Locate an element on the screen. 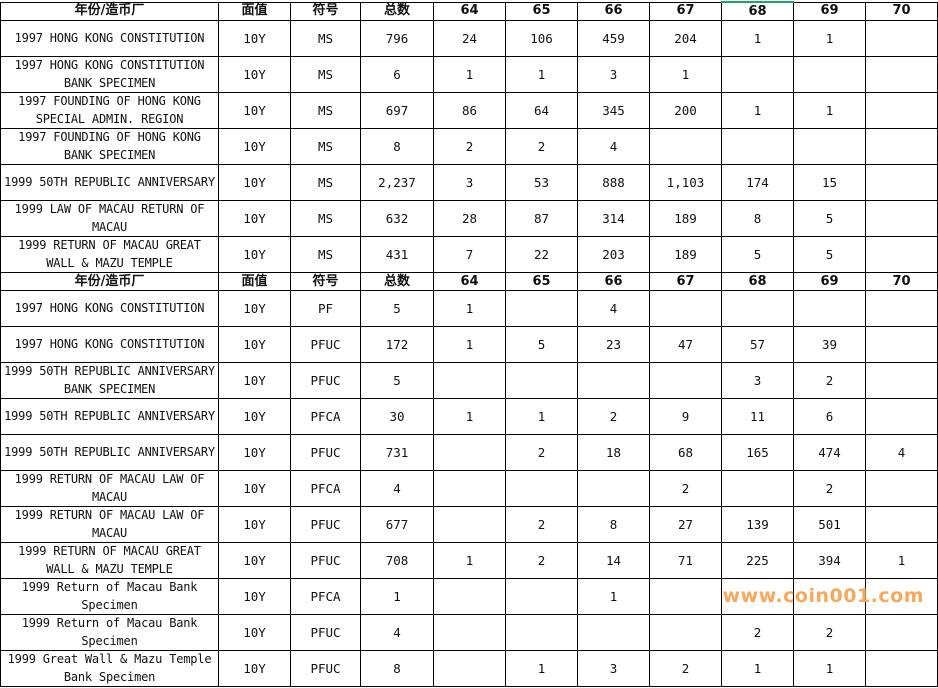  header-67: 67 is located at coordinates (685, 281).